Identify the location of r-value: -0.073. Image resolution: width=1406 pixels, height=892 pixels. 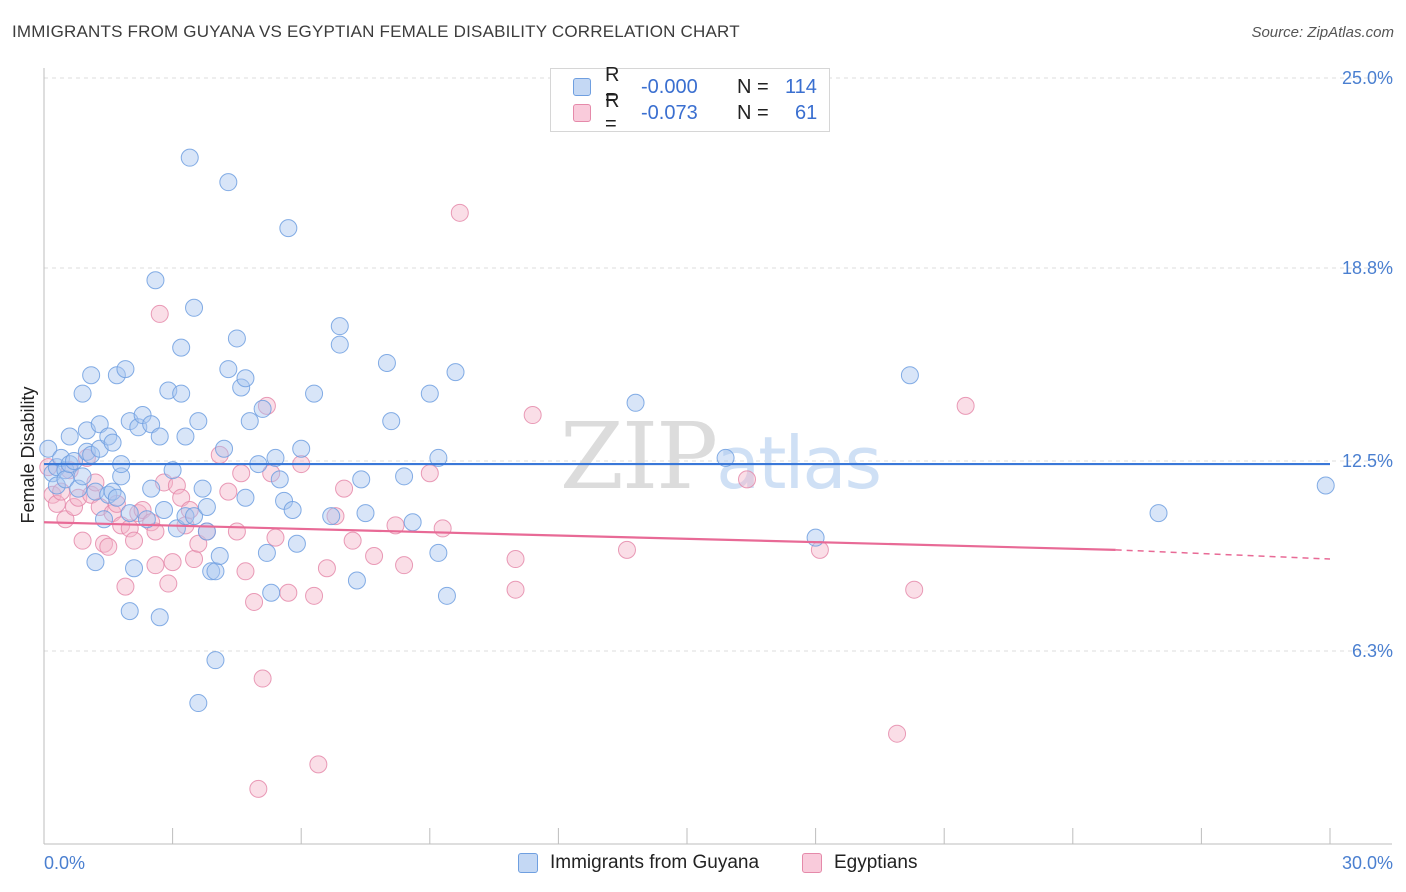
(669, 112).